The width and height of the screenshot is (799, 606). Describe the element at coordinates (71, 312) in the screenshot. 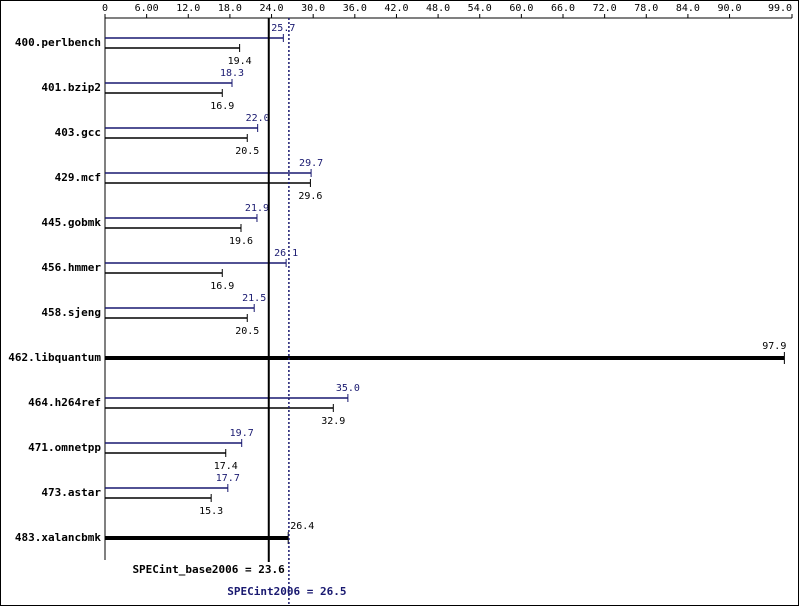

I see `category-label: 458.sjeng` at that location.